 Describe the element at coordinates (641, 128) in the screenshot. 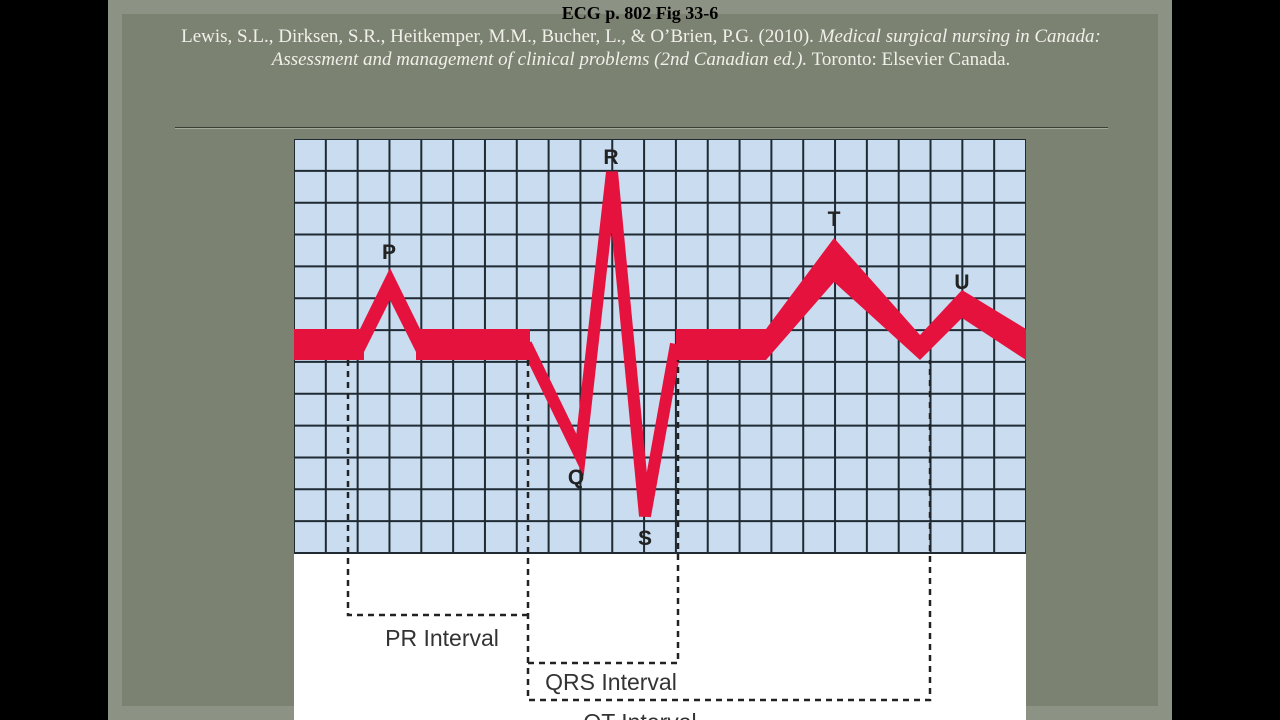

I see `divider` at that location.